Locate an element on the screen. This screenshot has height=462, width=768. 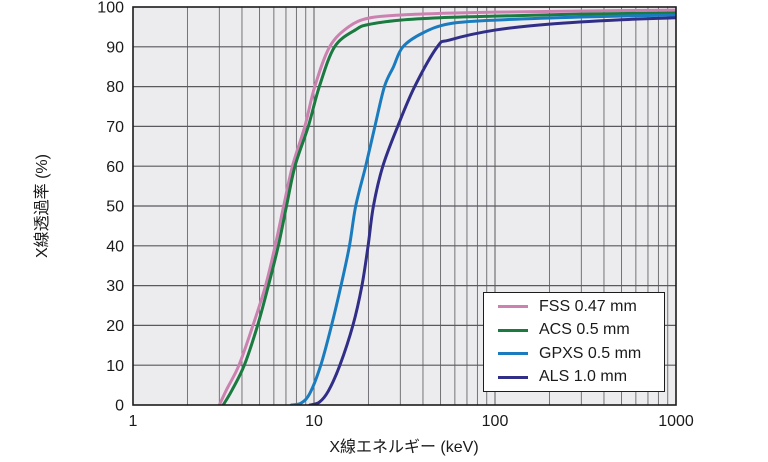
y-tick-label: 10 is located at coordinates (115, 366).